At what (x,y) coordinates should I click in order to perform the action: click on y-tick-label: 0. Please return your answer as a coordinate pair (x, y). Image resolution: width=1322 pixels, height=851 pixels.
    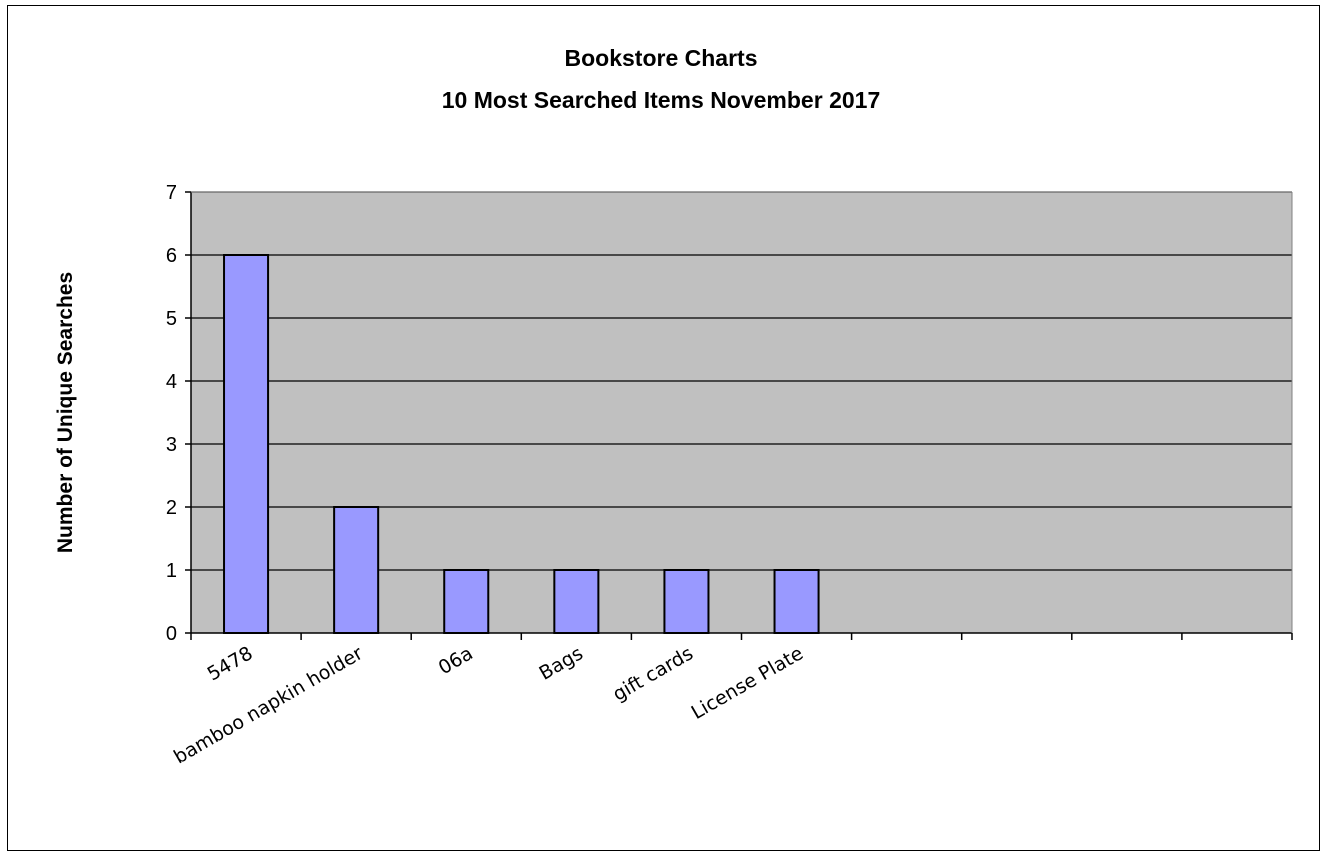
    Looking at the image, I should click on (171, 634).